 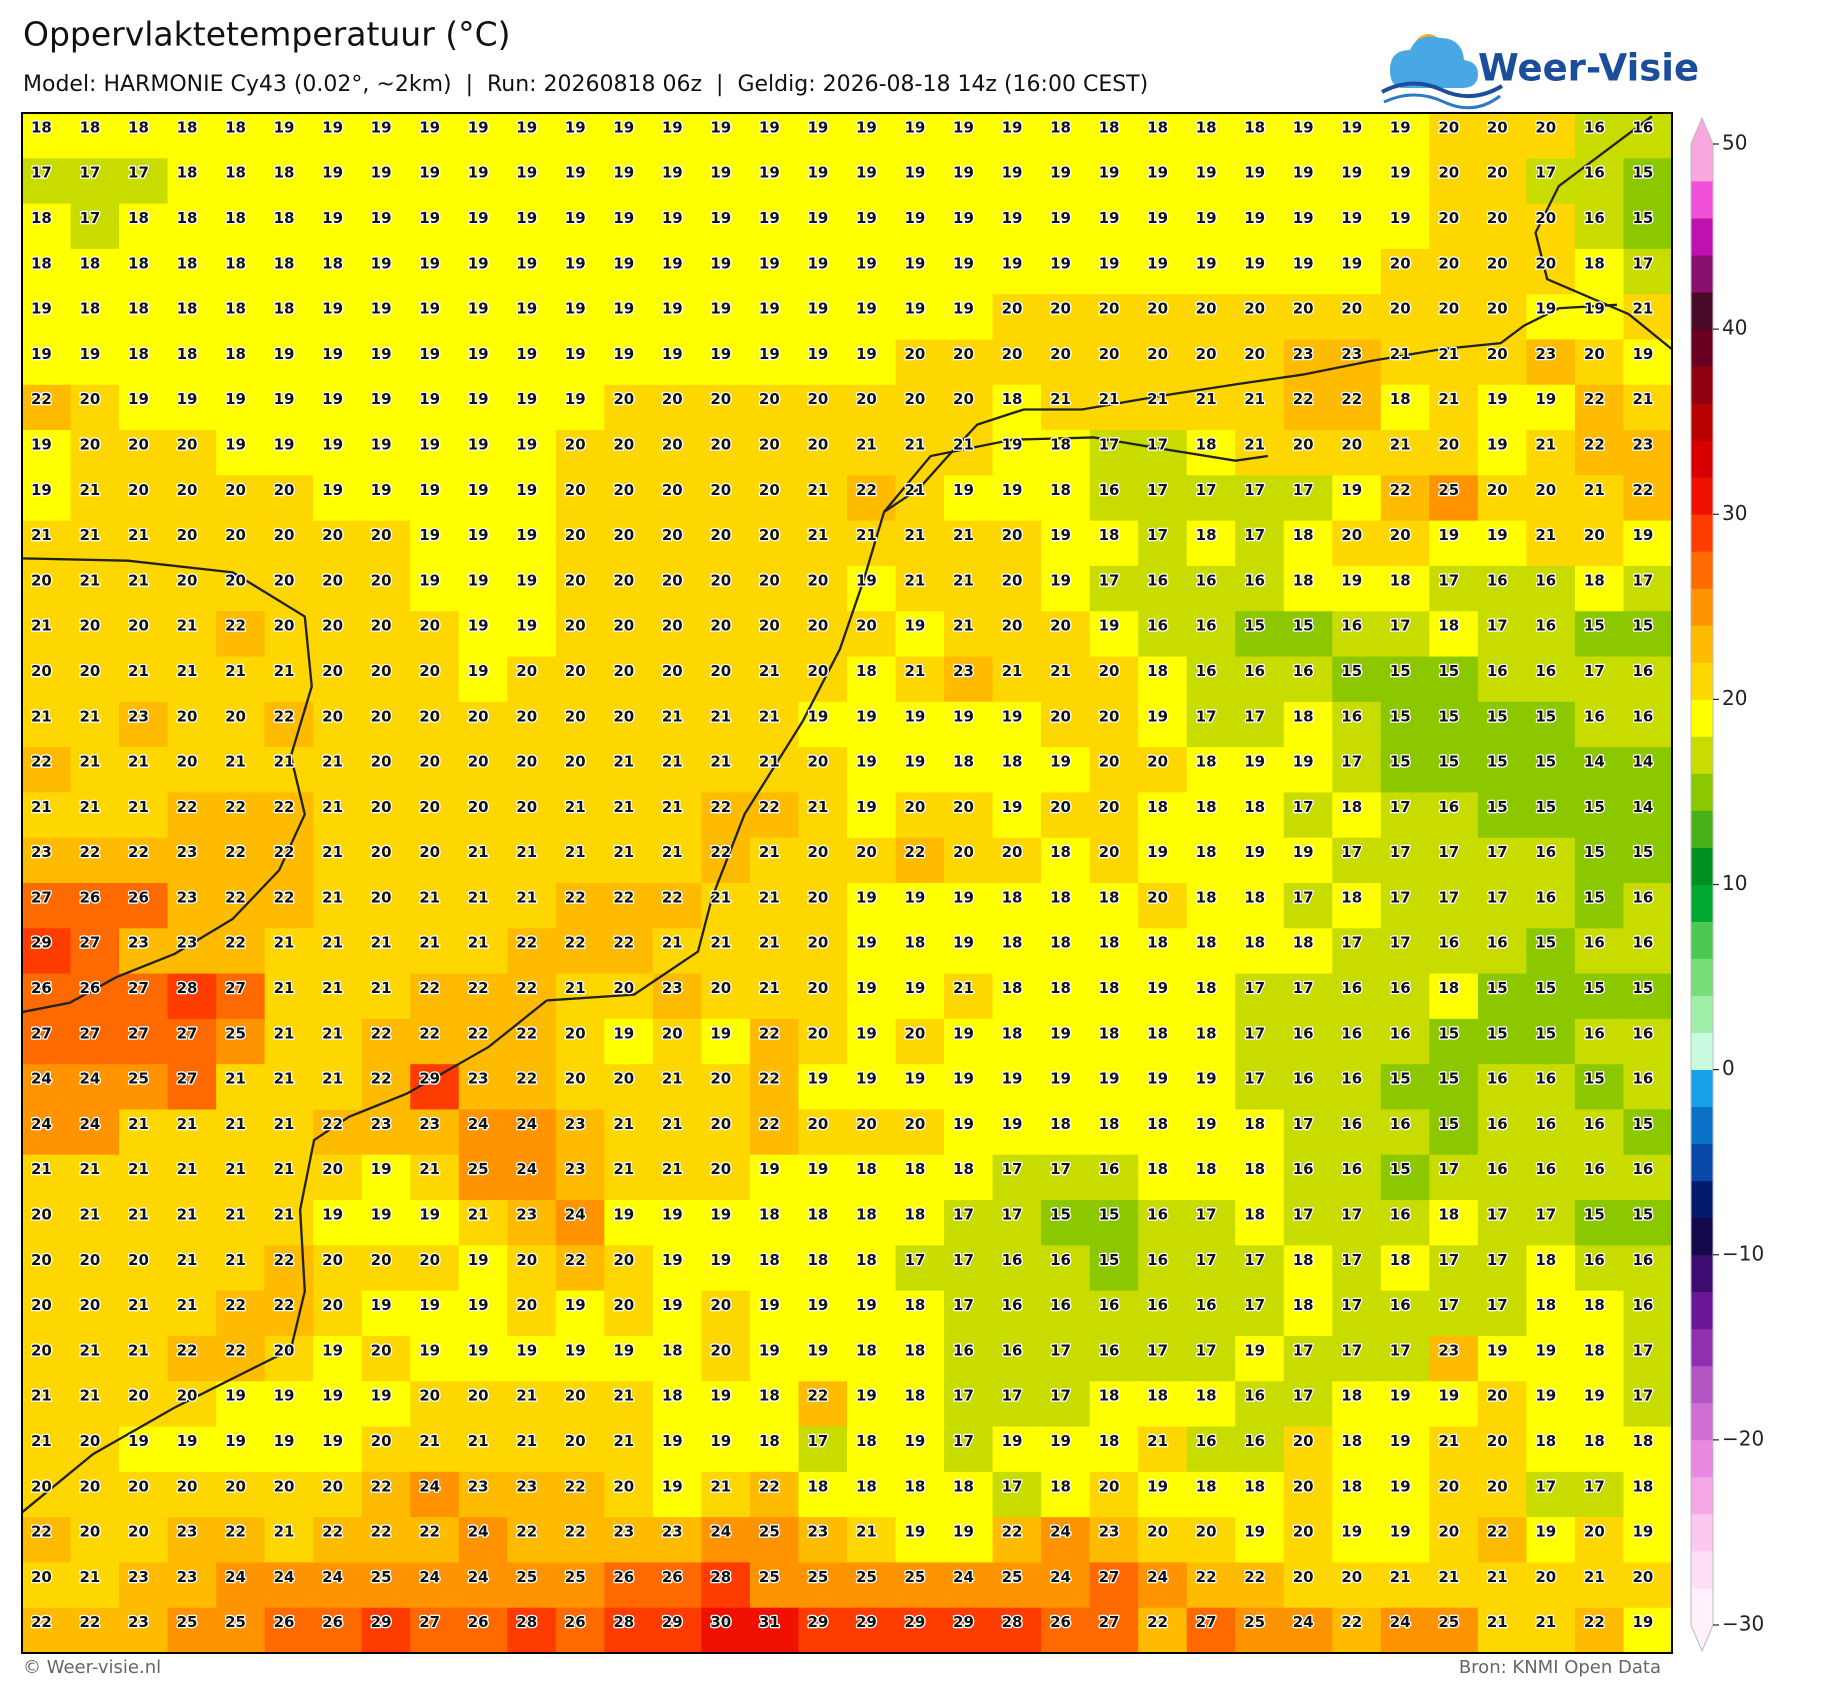 I want to click on temperature-label: 23, so click(x=478, y=1486).